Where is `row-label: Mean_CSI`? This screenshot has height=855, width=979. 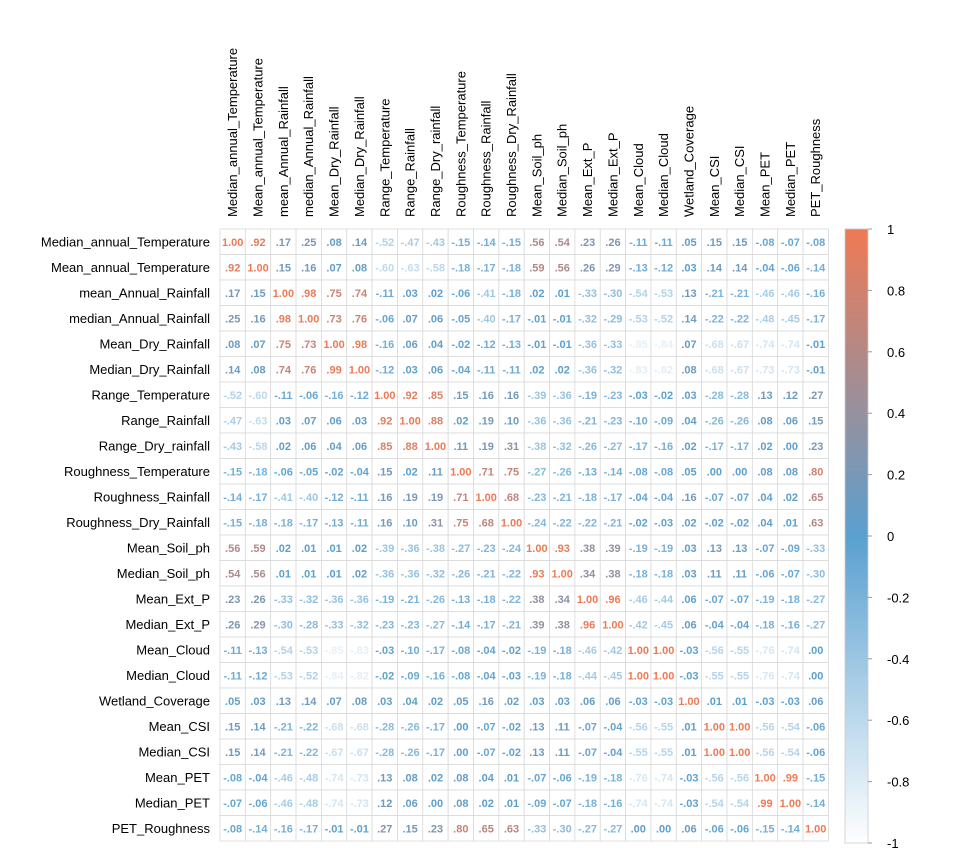 row-label: Mean_CSI is located at coordinates (179, 726).